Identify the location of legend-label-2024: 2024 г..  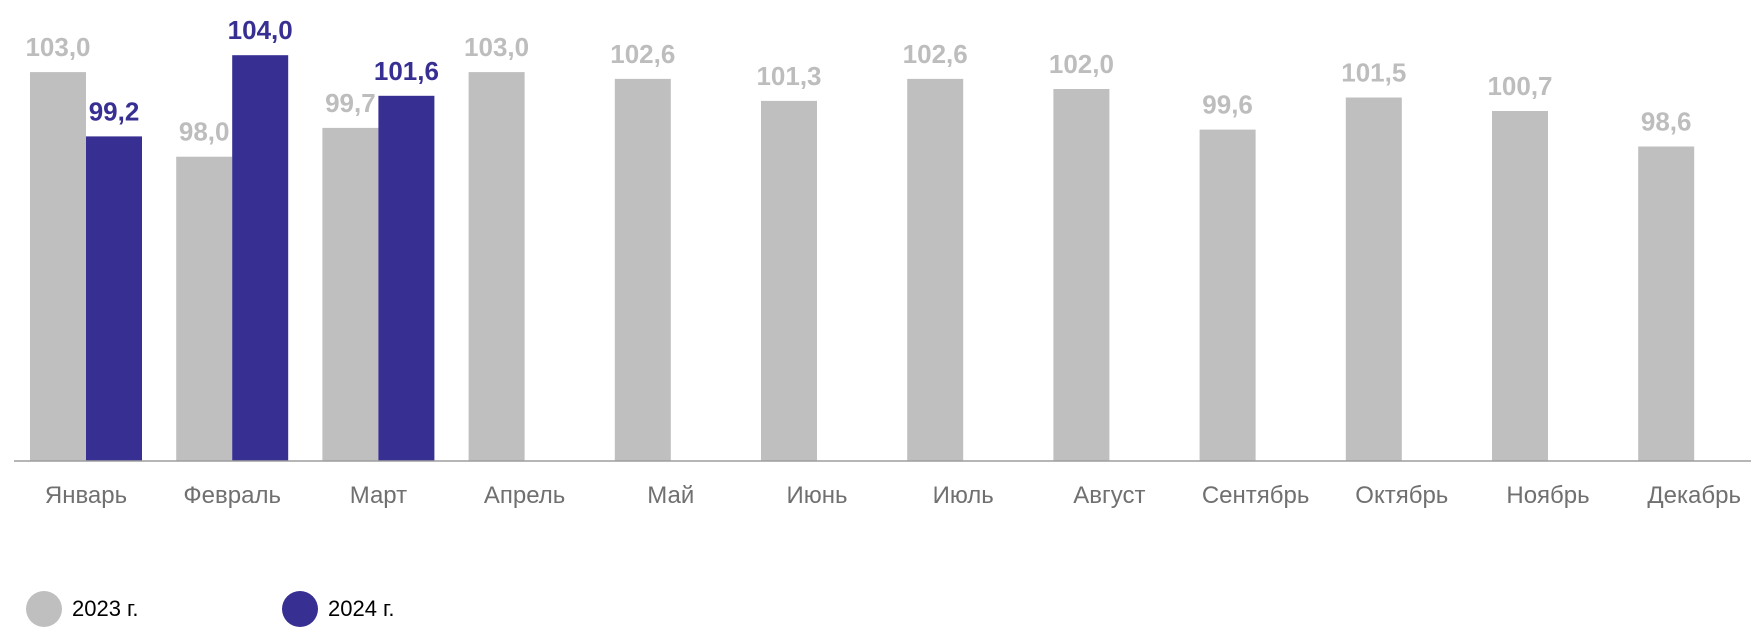
(361, 608).